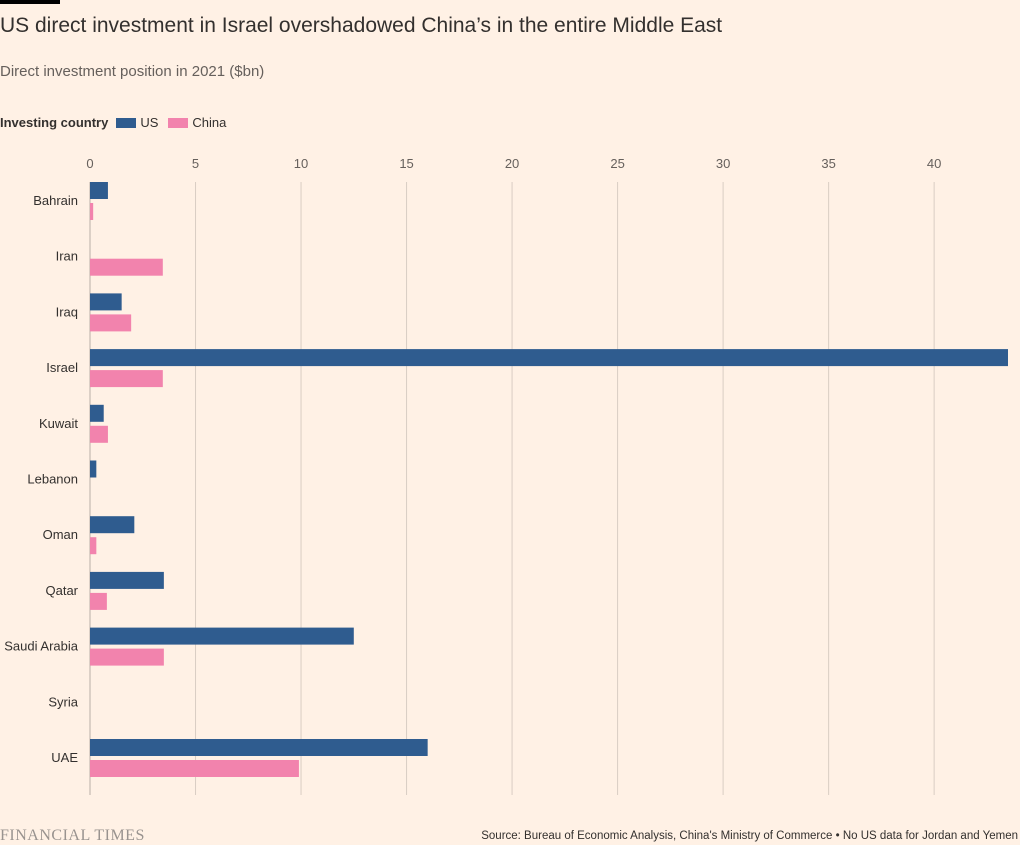  Describe the element at coordinates (60, 534) in the screenshot. I see `category-label-oman: Oman` at that location.